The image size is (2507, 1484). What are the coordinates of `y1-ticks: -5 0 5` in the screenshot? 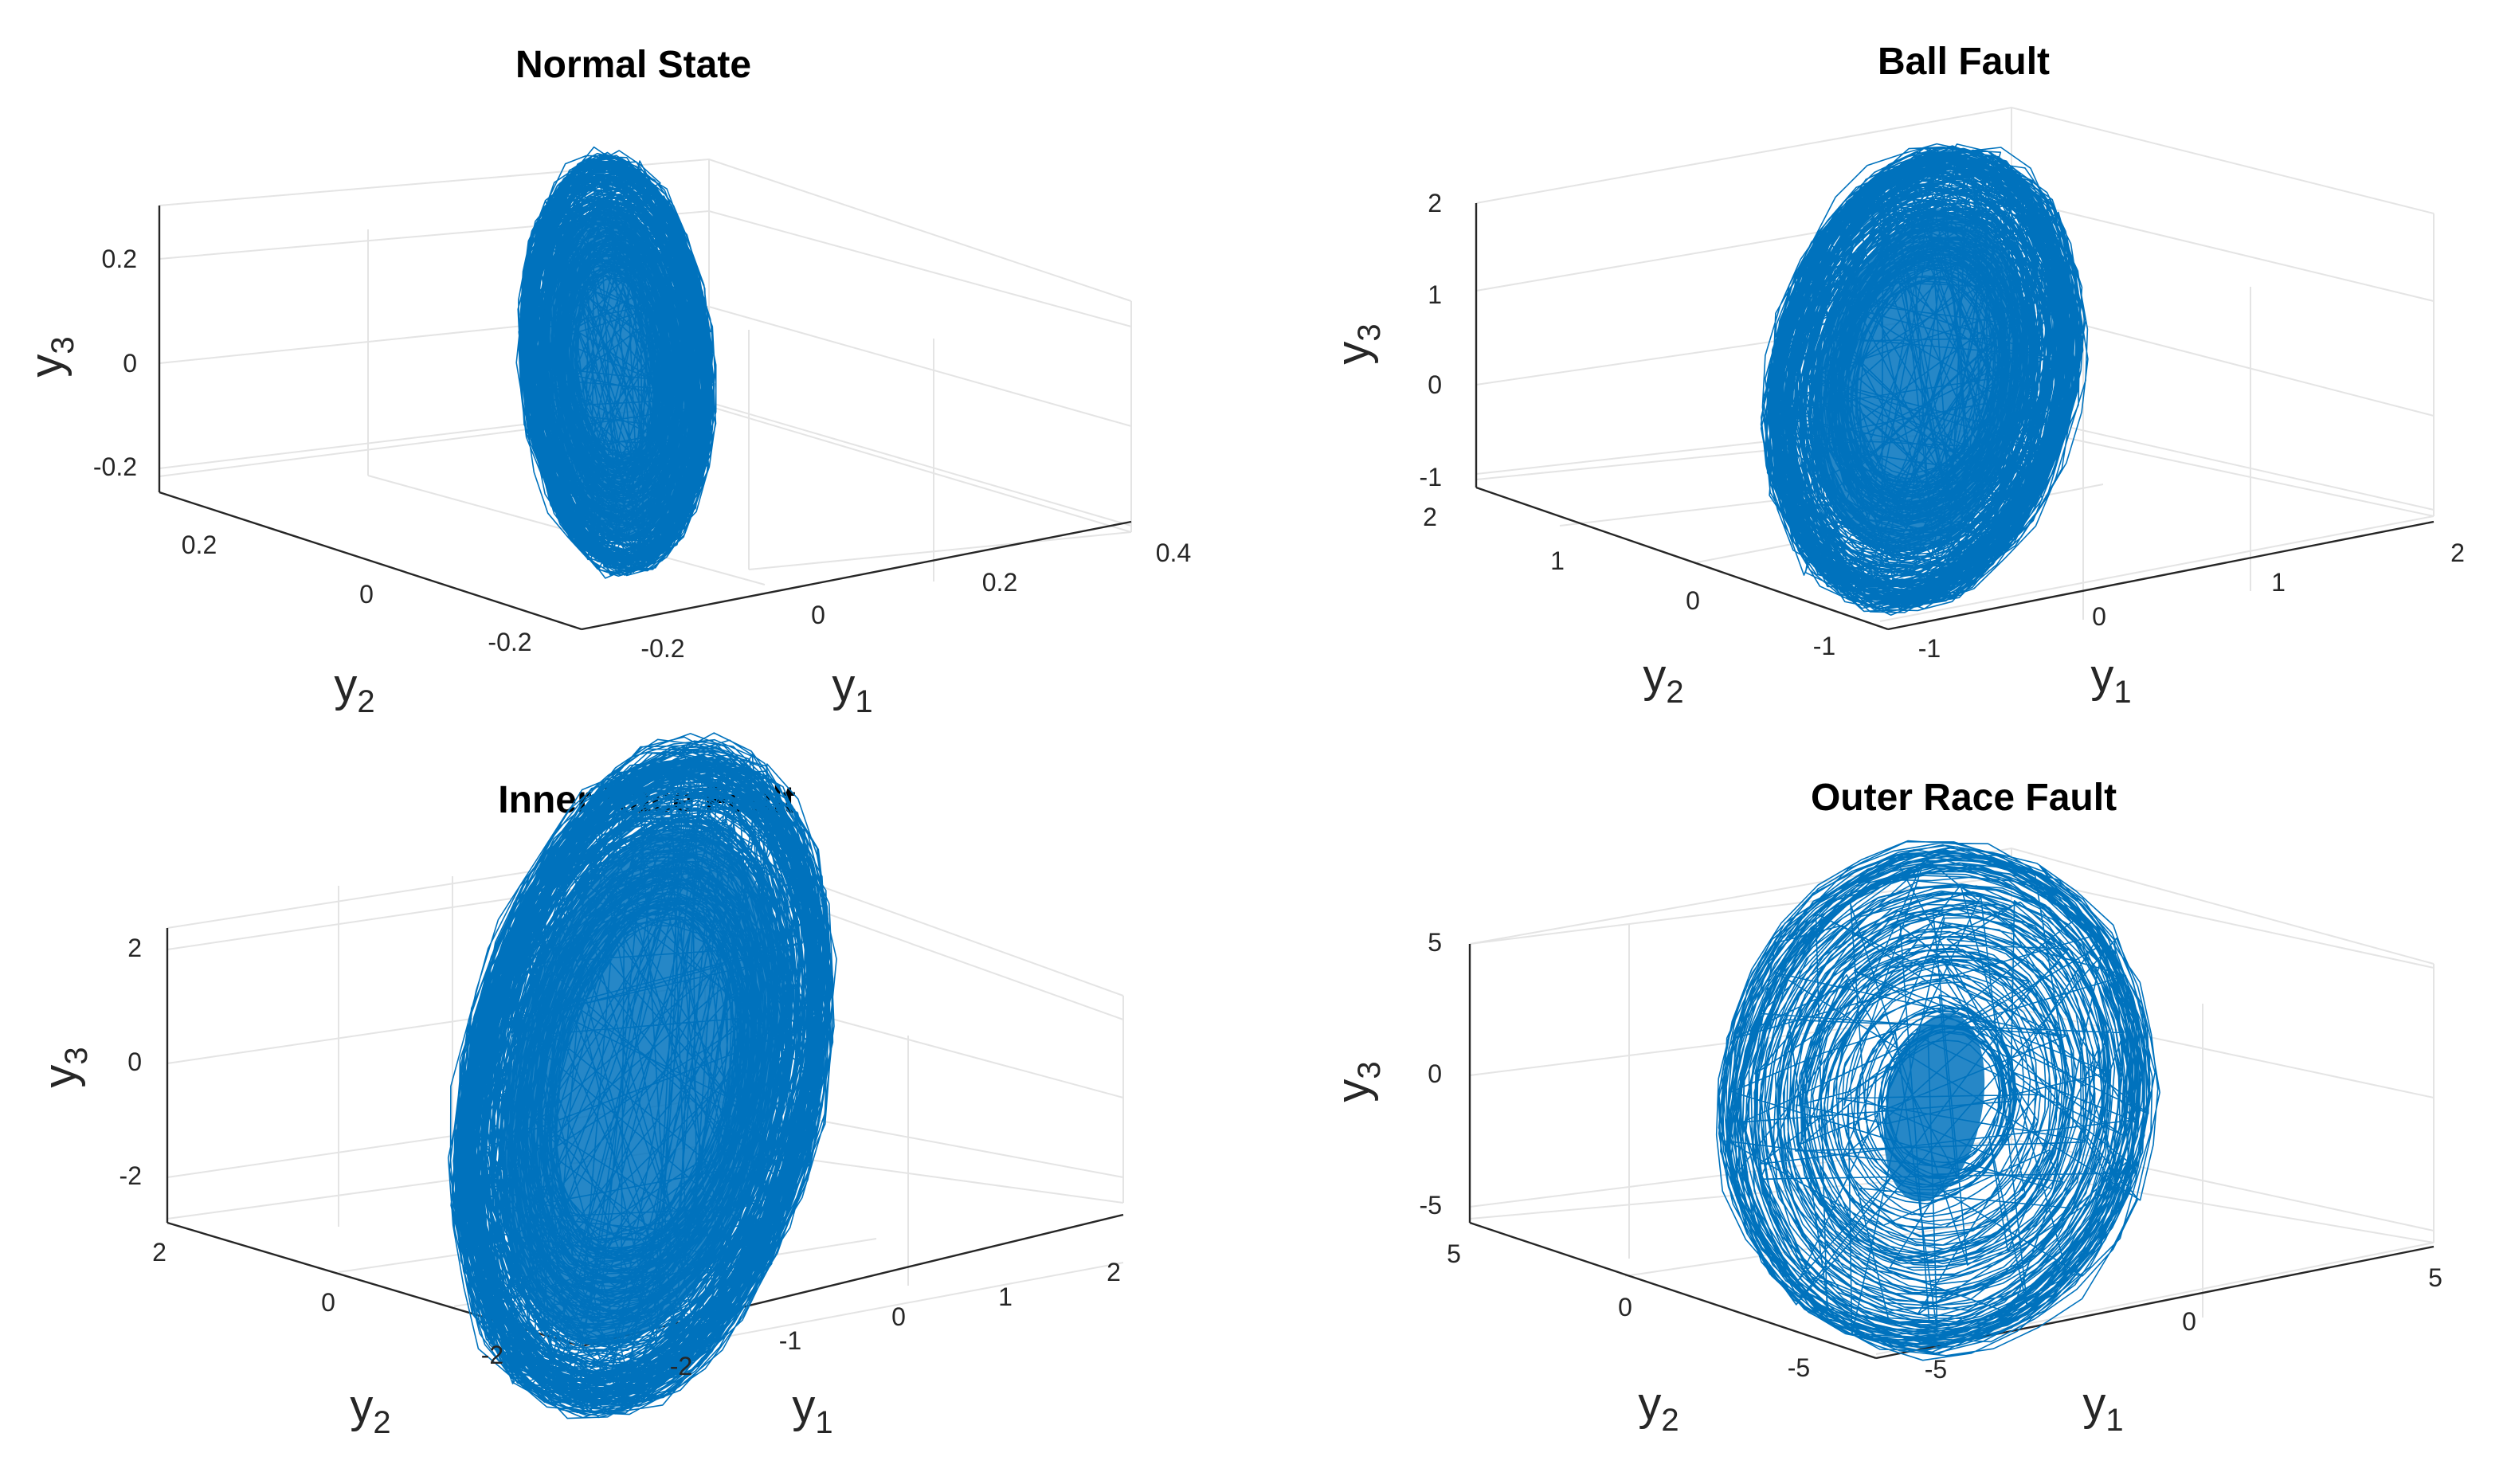 It's located at (2183, 1323).